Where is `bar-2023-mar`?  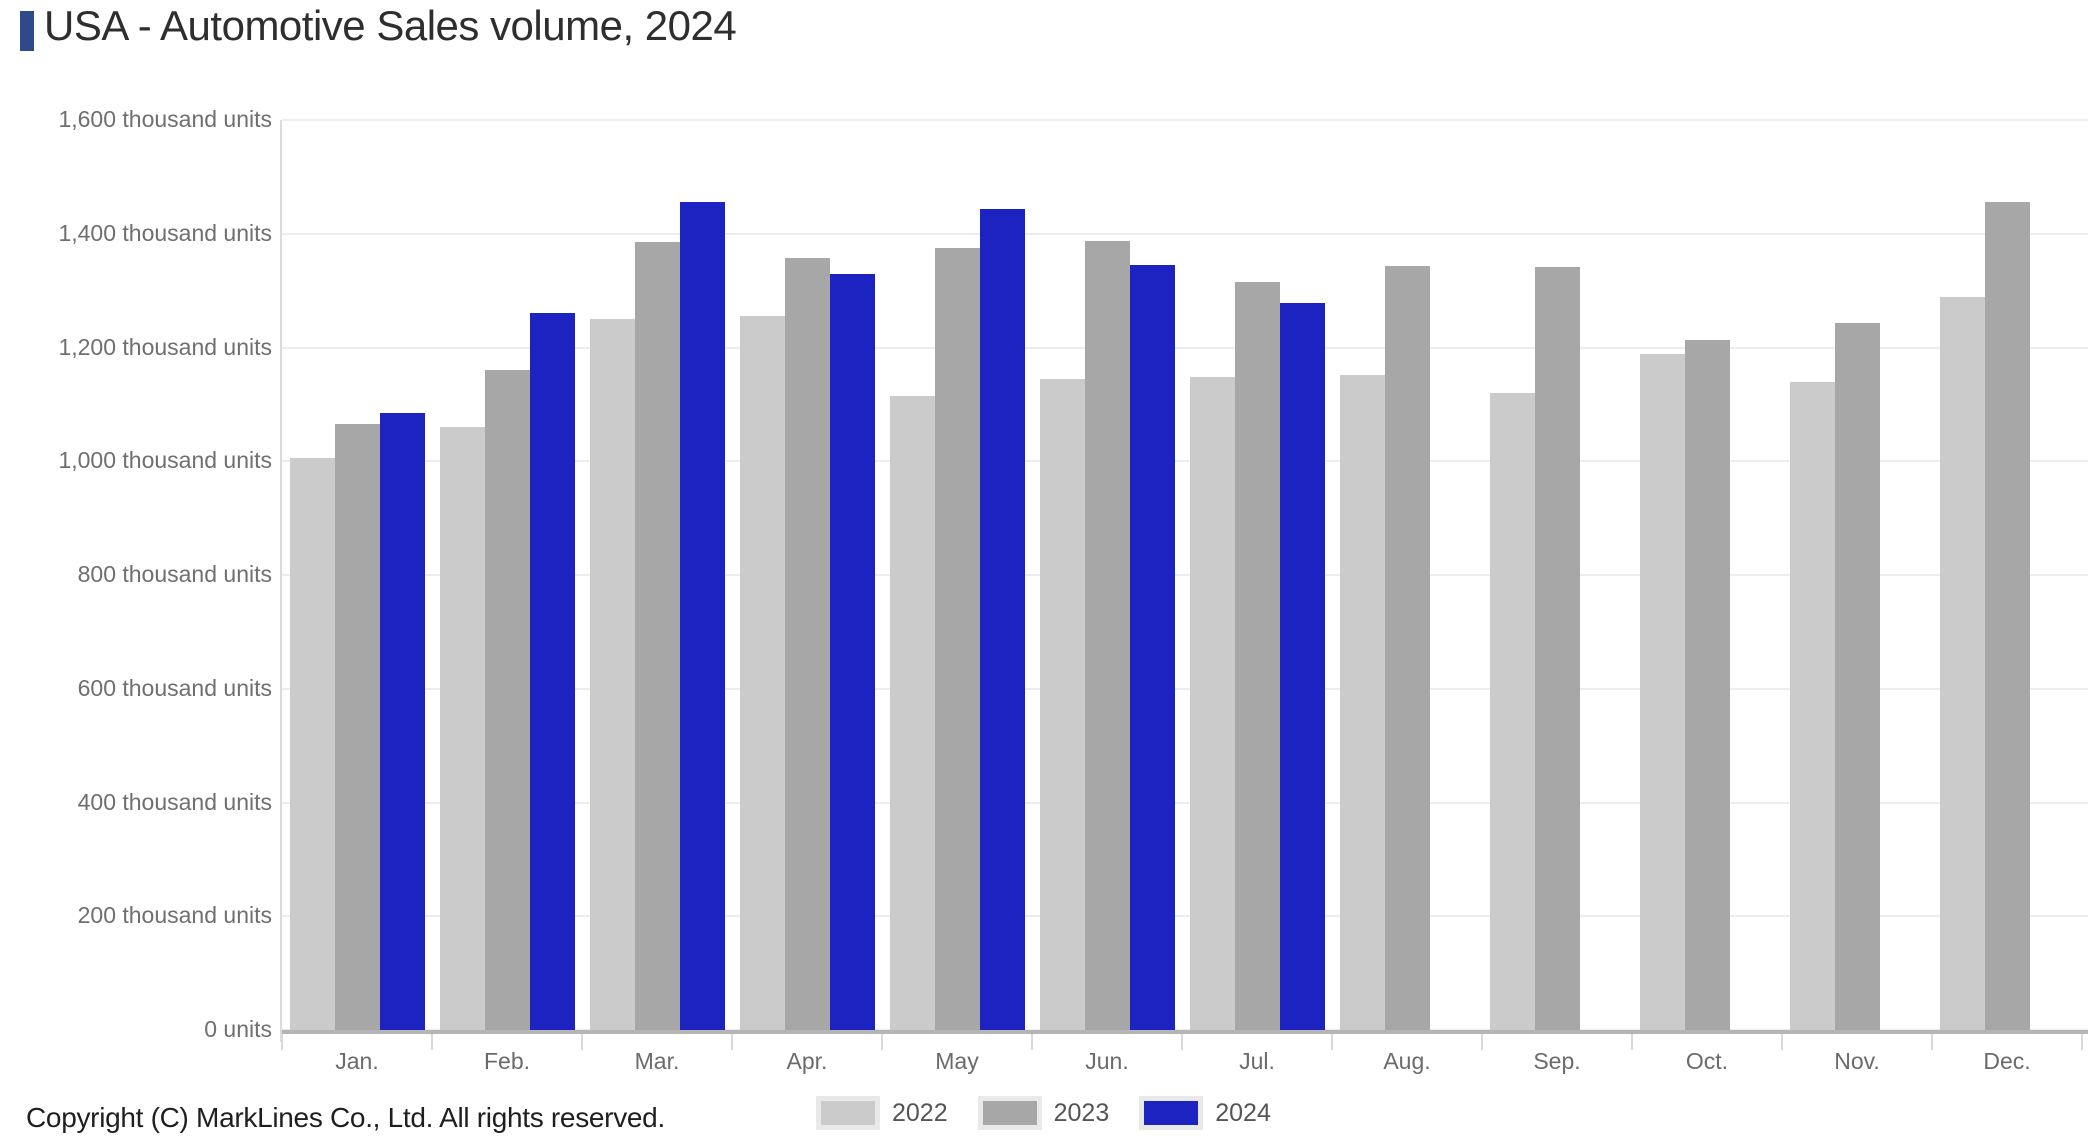
bar-2023-mar is located at coordinates (657, 636).